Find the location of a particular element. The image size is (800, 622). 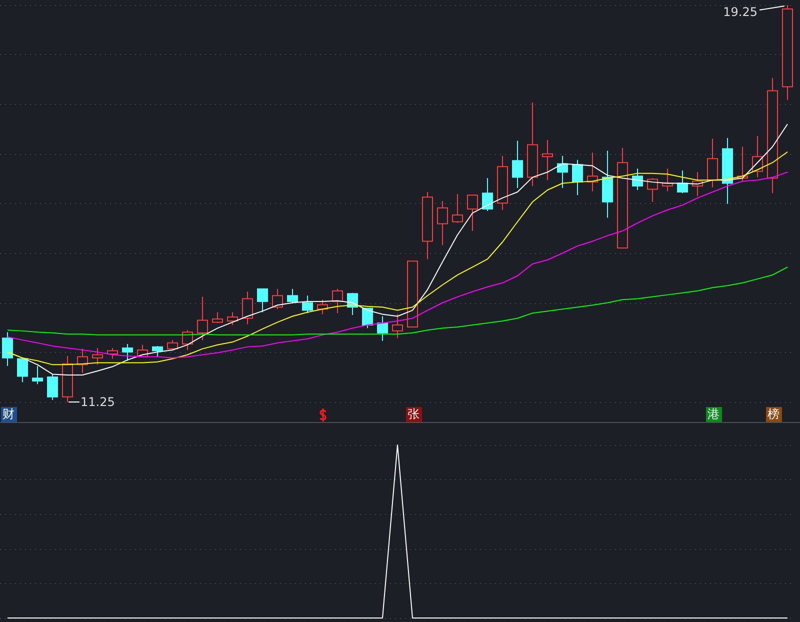

text: 张 is located at coordinates (414, 414).